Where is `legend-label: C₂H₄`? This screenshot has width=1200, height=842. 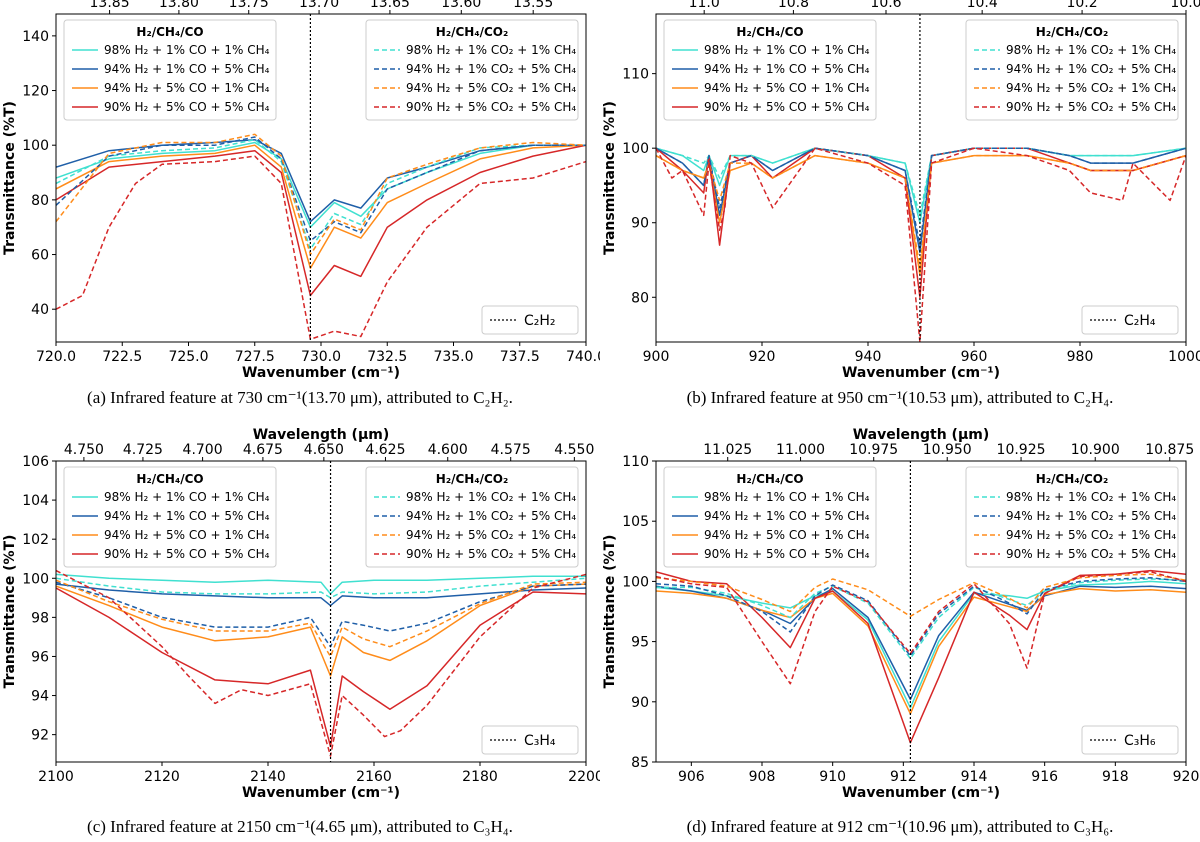 legend-label: C₂H₄ is located at coordinates (1140, 321).